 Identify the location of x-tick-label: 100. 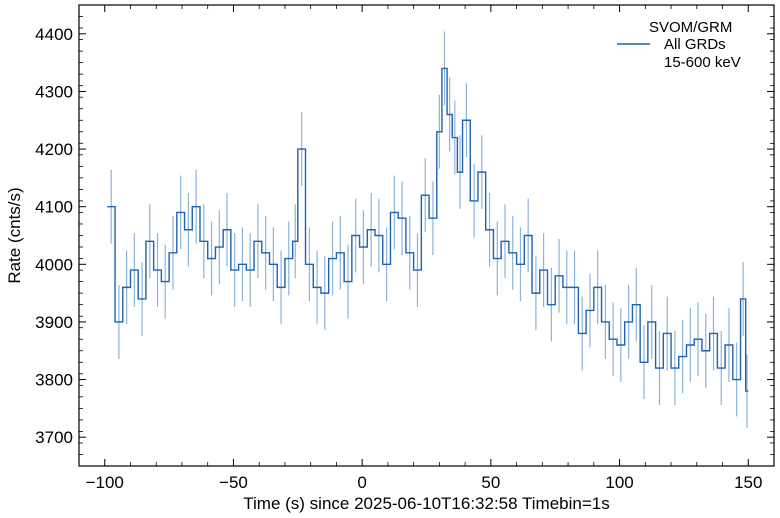
(619, 482).